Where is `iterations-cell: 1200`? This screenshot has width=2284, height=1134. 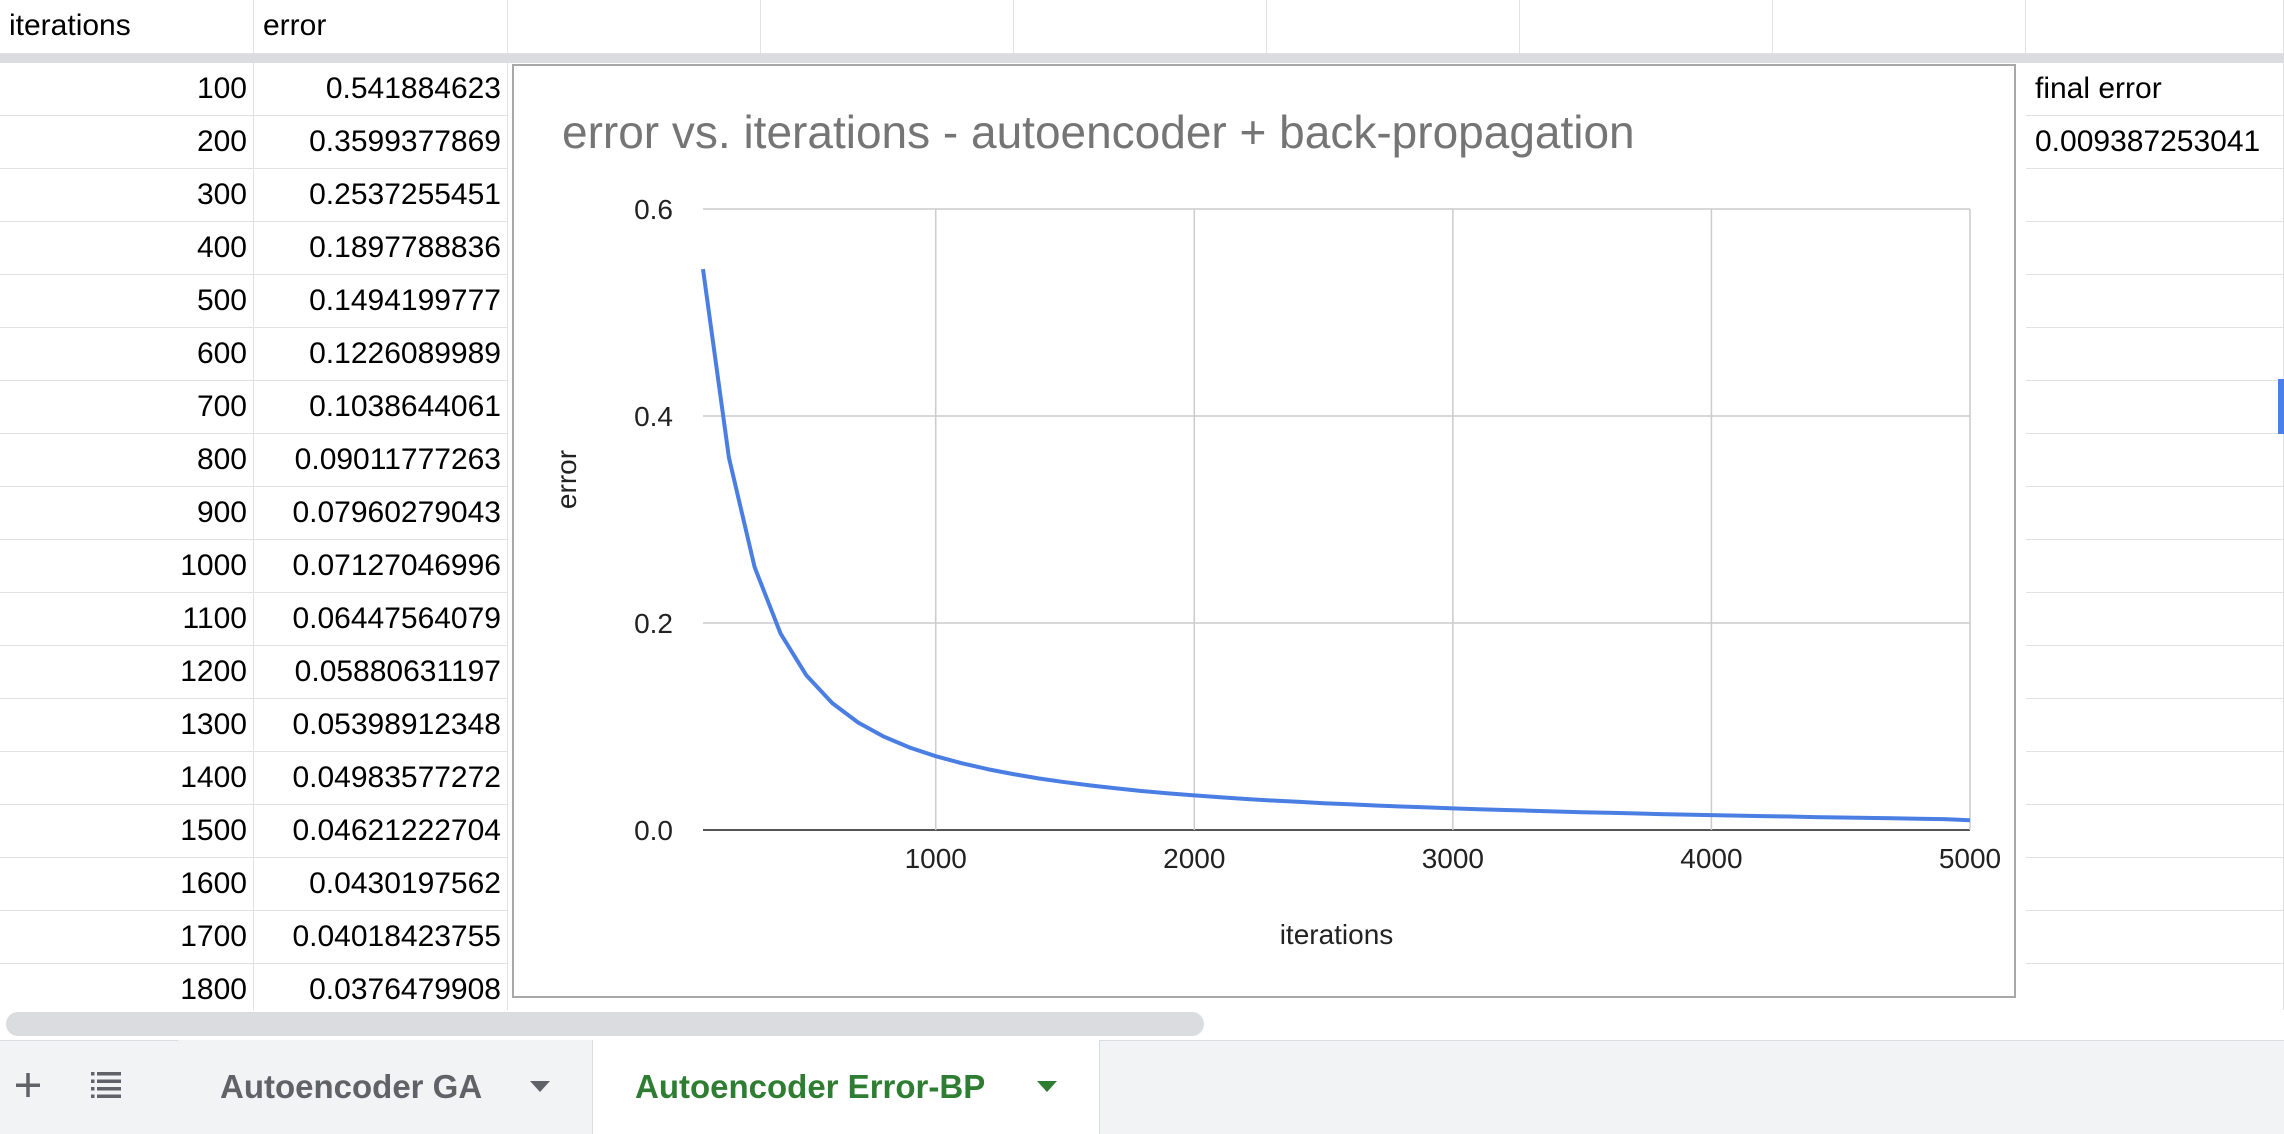 iterations-cell: 1200 is located at coordinates (127, 672).